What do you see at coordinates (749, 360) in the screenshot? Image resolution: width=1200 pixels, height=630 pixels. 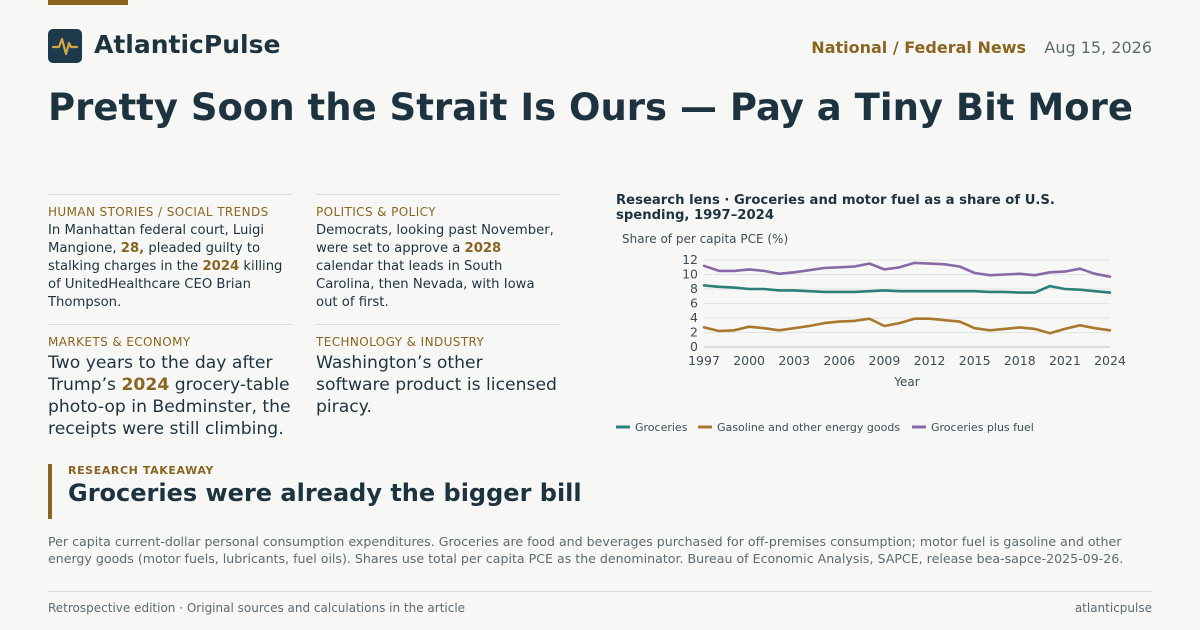 I see `x-tick-label: 2000` at bounding box center [749, 360].